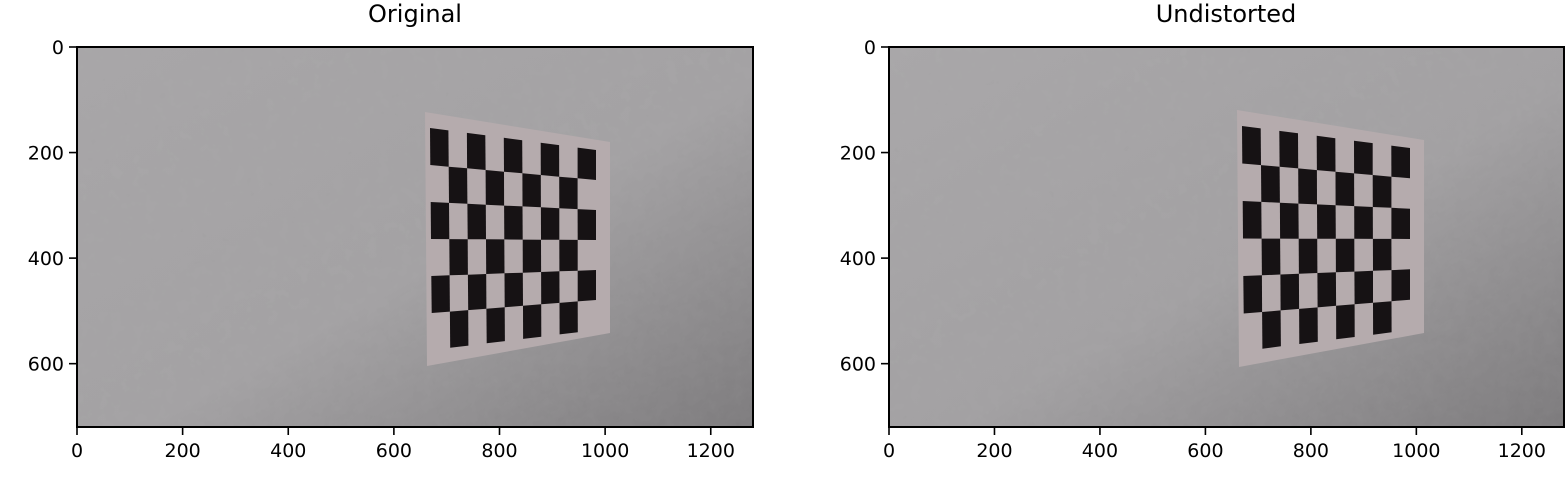 The width and height of the screenshot is (1568, 481). I want to click on panel-title: Undistorted, so click(1226, 14).